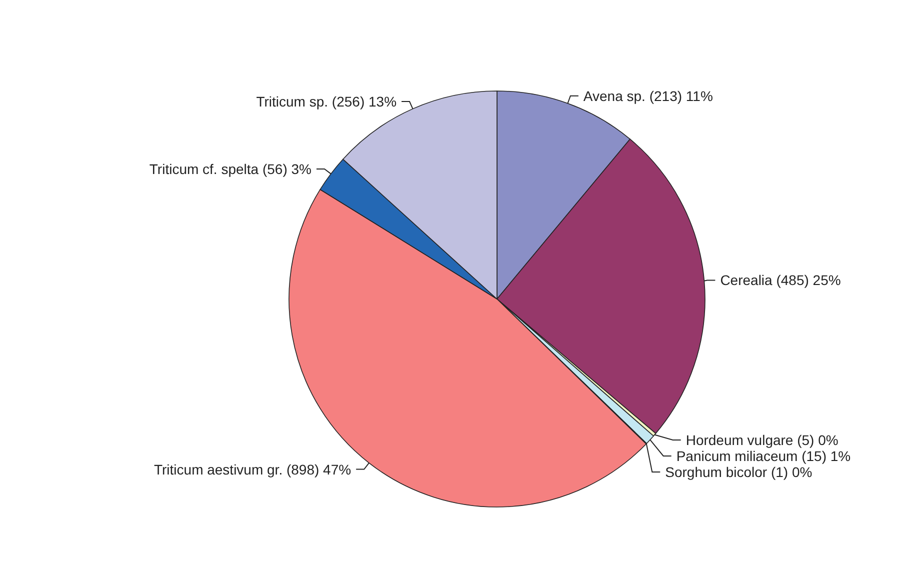  Describe the element at coordinates (738, 472) in the screenshot. I see `slice-label: Sorghum bicolor (1) 0%` at that location.